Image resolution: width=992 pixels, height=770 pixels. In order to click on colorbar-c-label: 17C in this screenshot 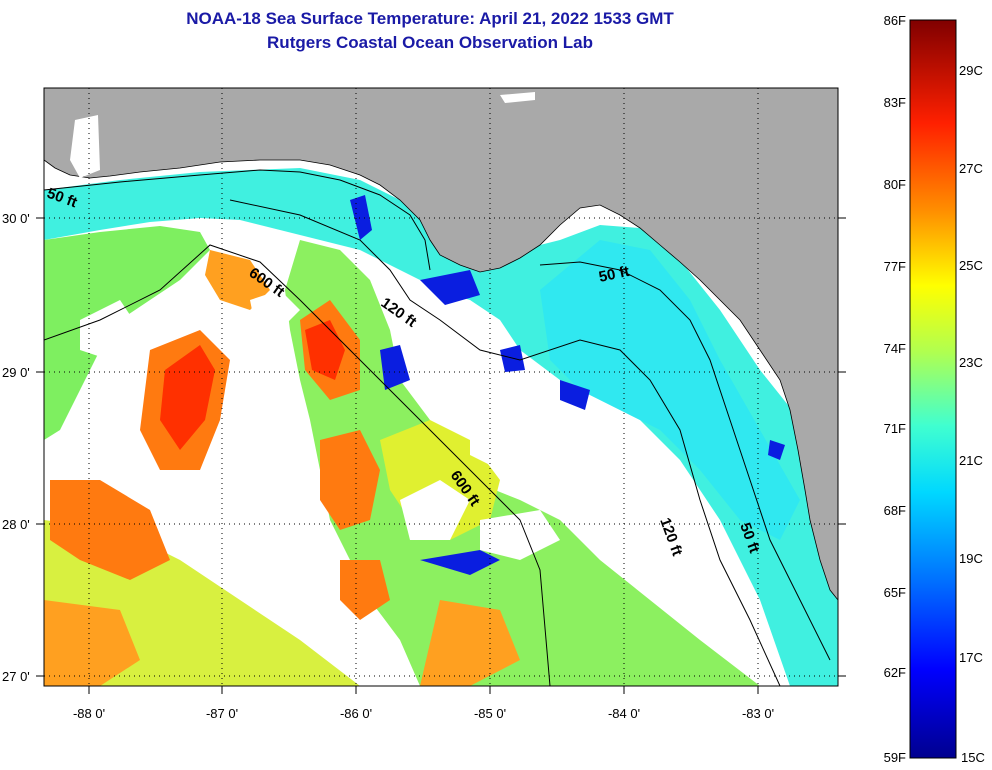, I will do `click(971, 657)`.